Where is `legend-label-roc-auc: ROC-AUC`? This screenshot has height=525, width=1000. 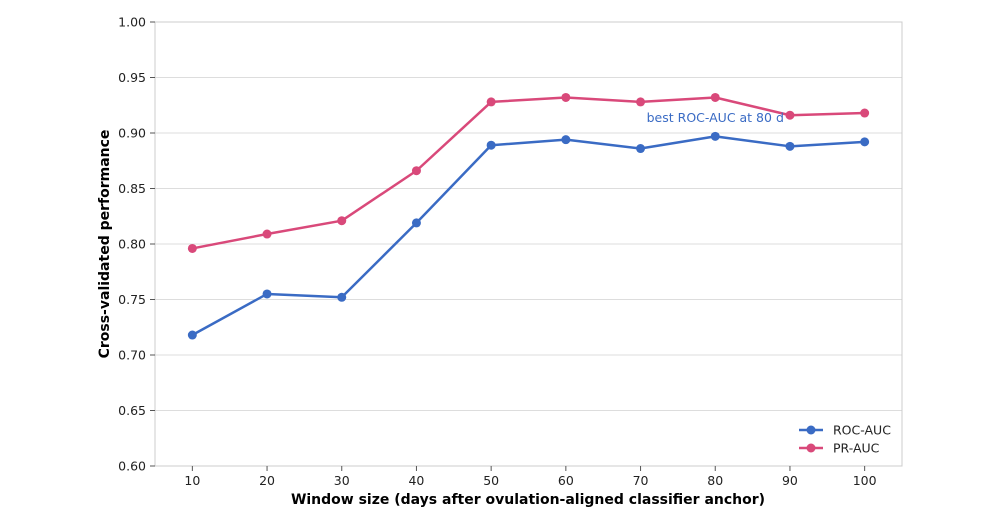
legend-label-roc-auc: ROC-AUC is located at coordinates (862, 430).